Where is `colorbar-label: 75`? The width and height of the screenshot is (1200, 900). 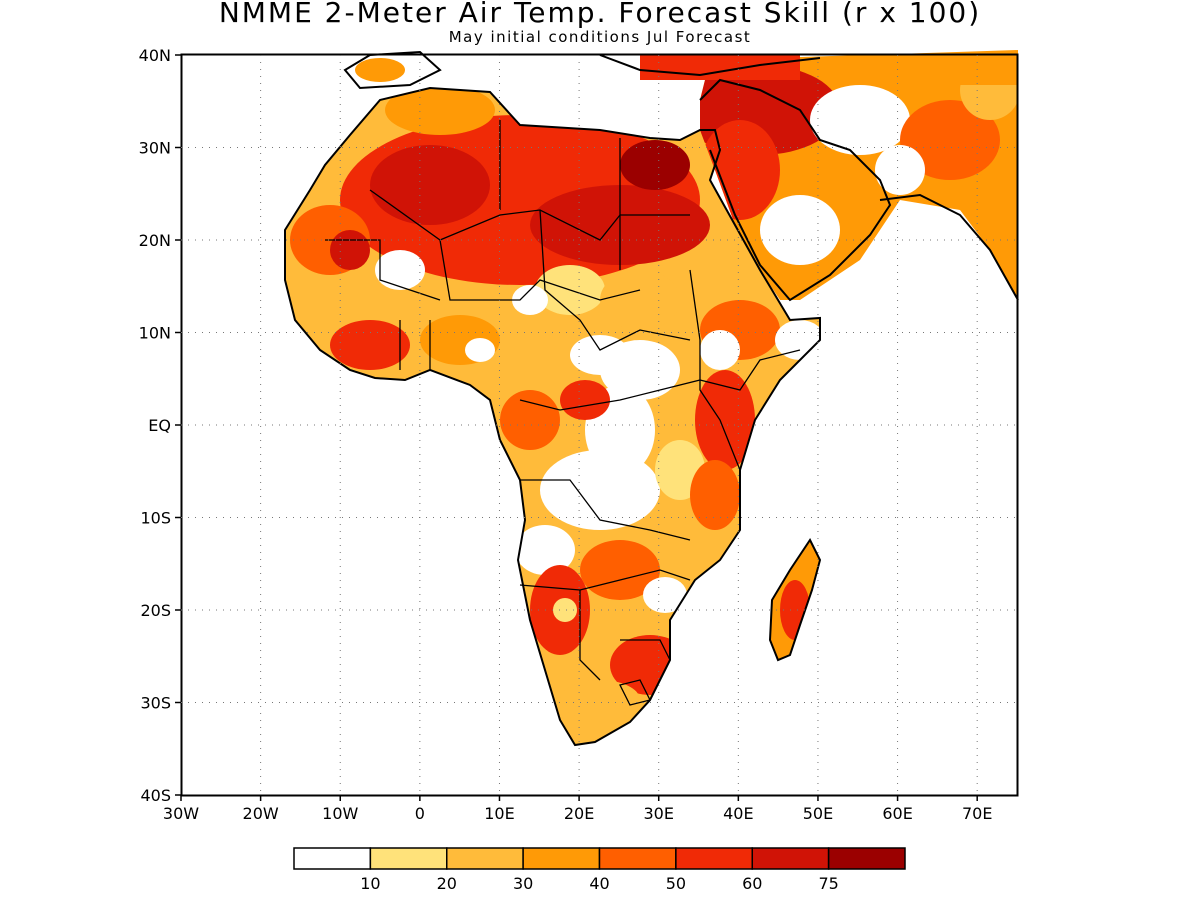 colorbar-label: 75 is located at coordinates (828, 883).